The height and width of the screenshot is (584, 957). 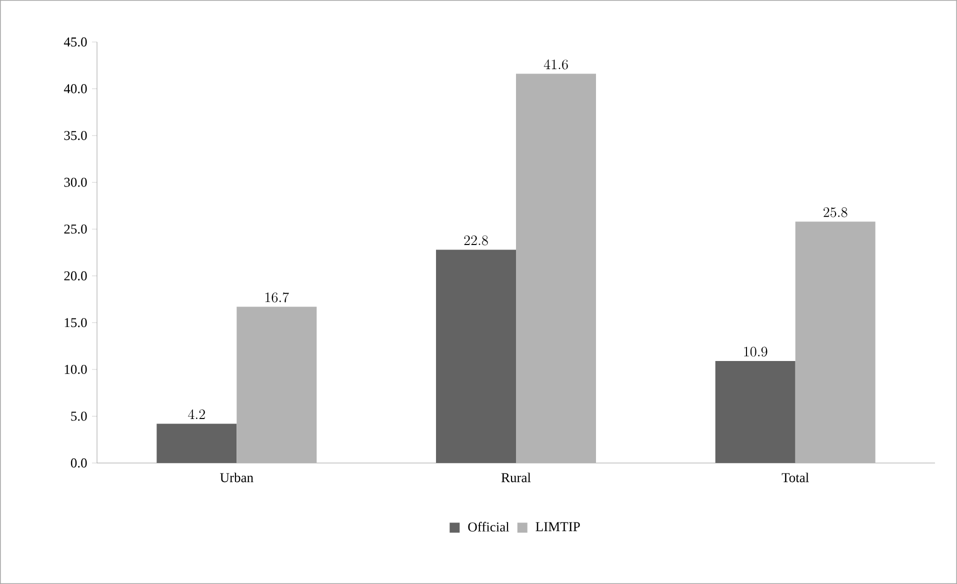 What do you see at coordinates (556, 64) in the screenshot?
I see `data-label: 41 .6` at bounding box center [556, 64].